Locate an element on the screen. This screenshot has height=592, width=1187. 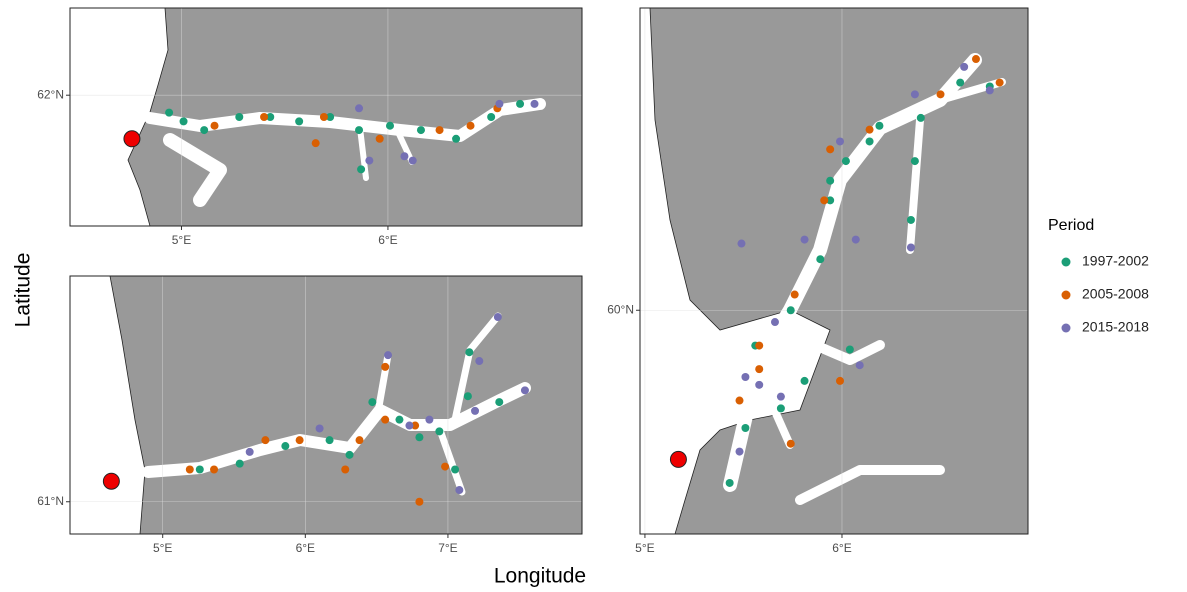
legend-label: 1997-2002 is located at coordinates (1115, 261).